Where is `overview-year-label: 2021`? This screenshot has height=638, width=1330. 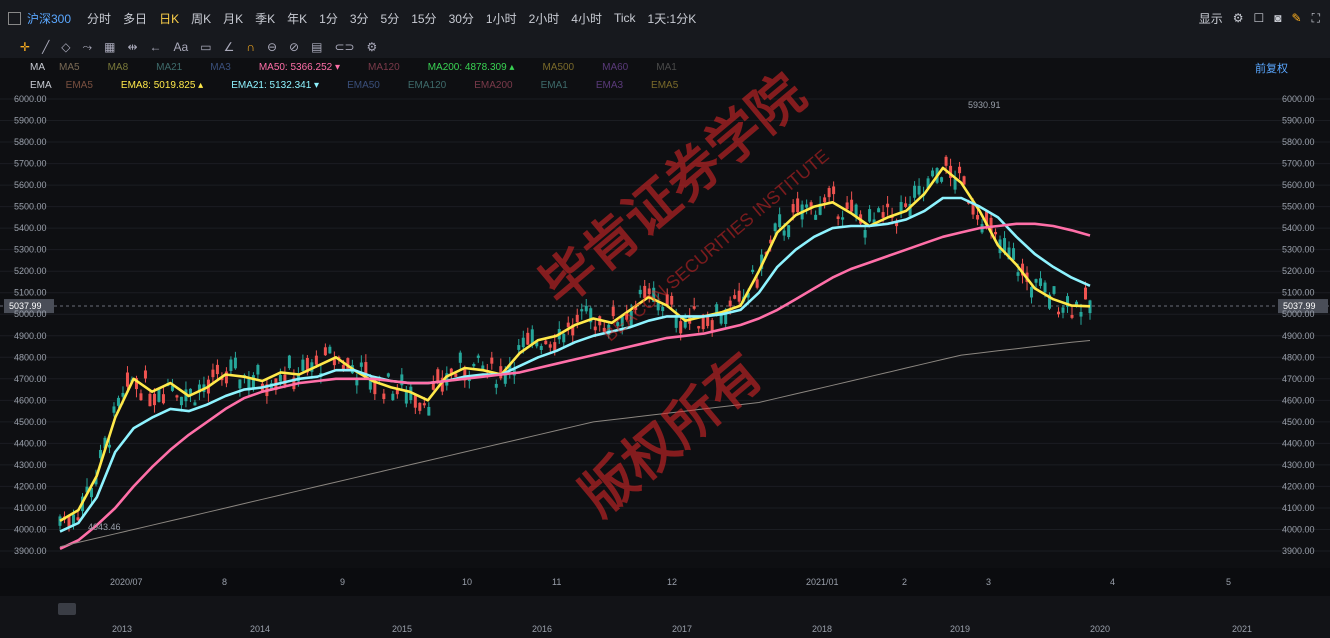 overview-year-label: 2021 is located at coordinates (1242, 629).